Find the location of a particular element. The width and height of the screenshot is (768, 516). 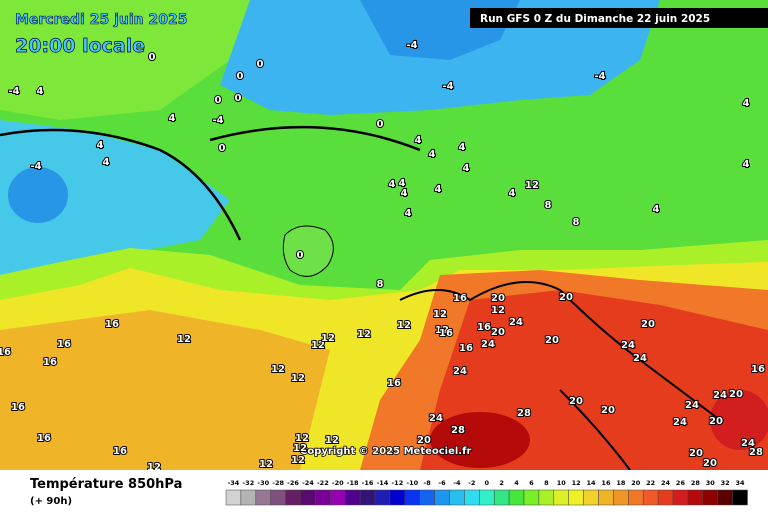

scale-tick-label: -22 is located at coordinates (323, 483).